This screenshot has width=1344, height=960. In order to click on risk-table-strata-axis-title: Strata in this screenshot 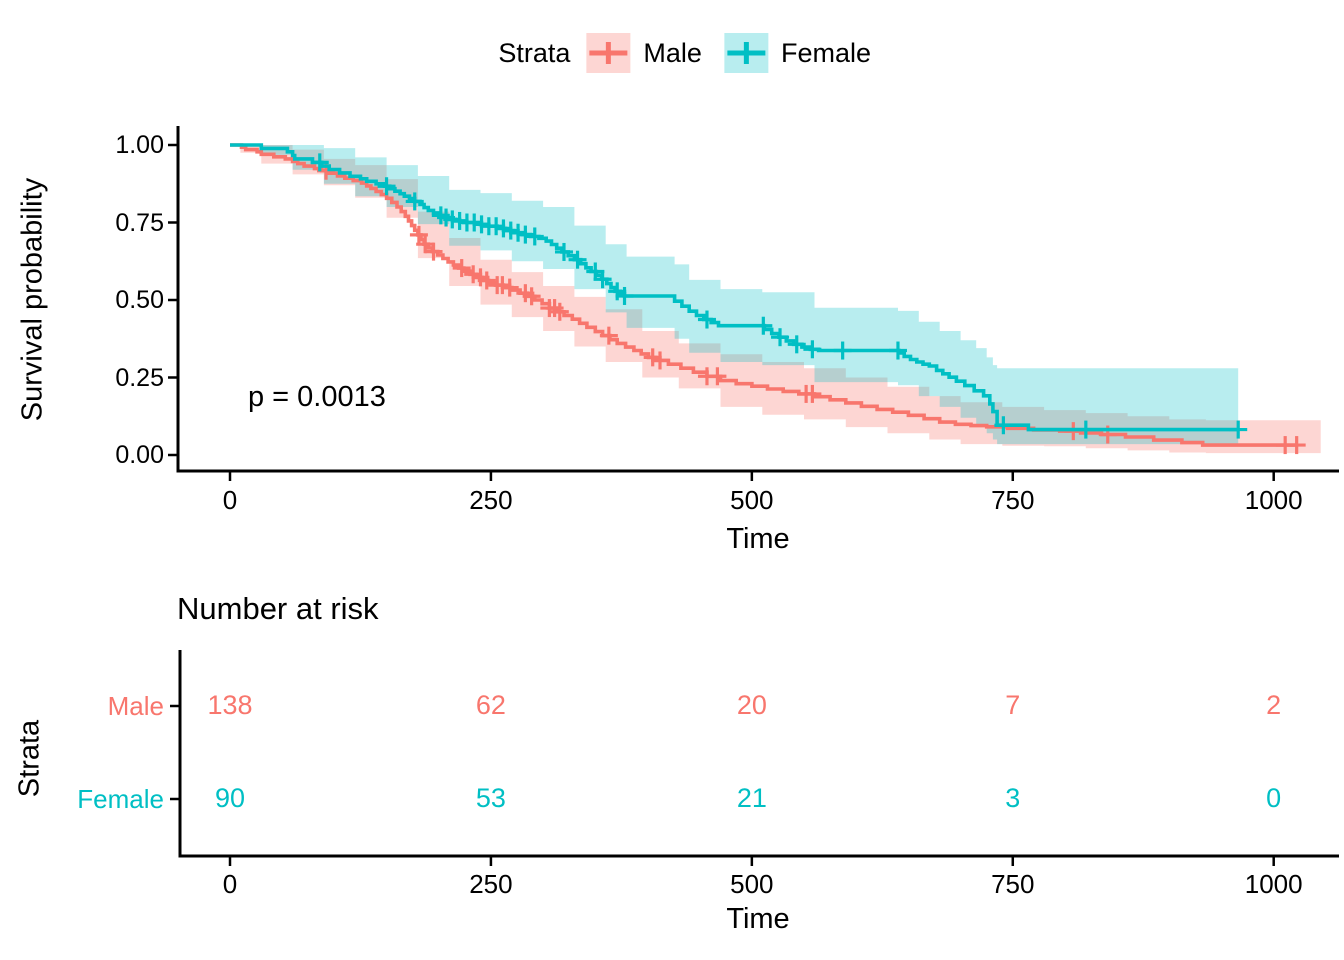, I will do `click(29, 758)`.